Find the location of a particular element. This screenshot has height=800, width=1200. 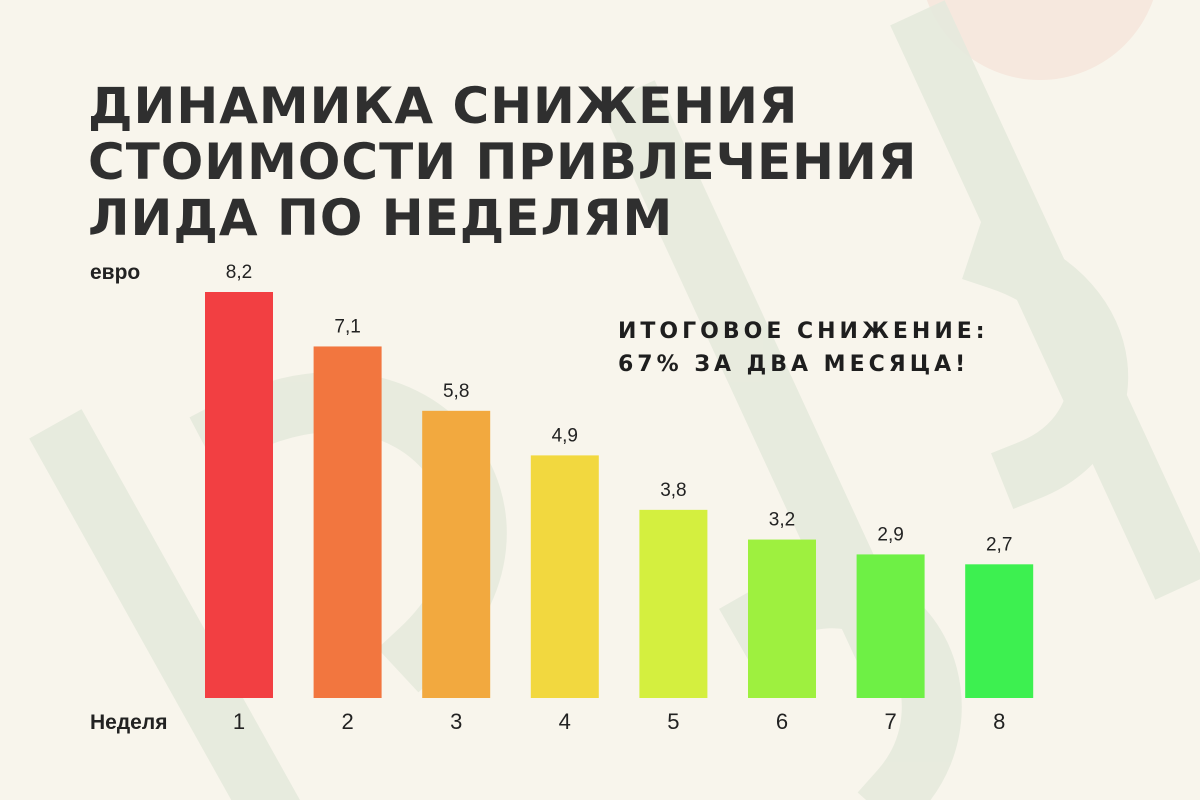

x-tick-week-2: 2 is located at coordinates (347, 721).